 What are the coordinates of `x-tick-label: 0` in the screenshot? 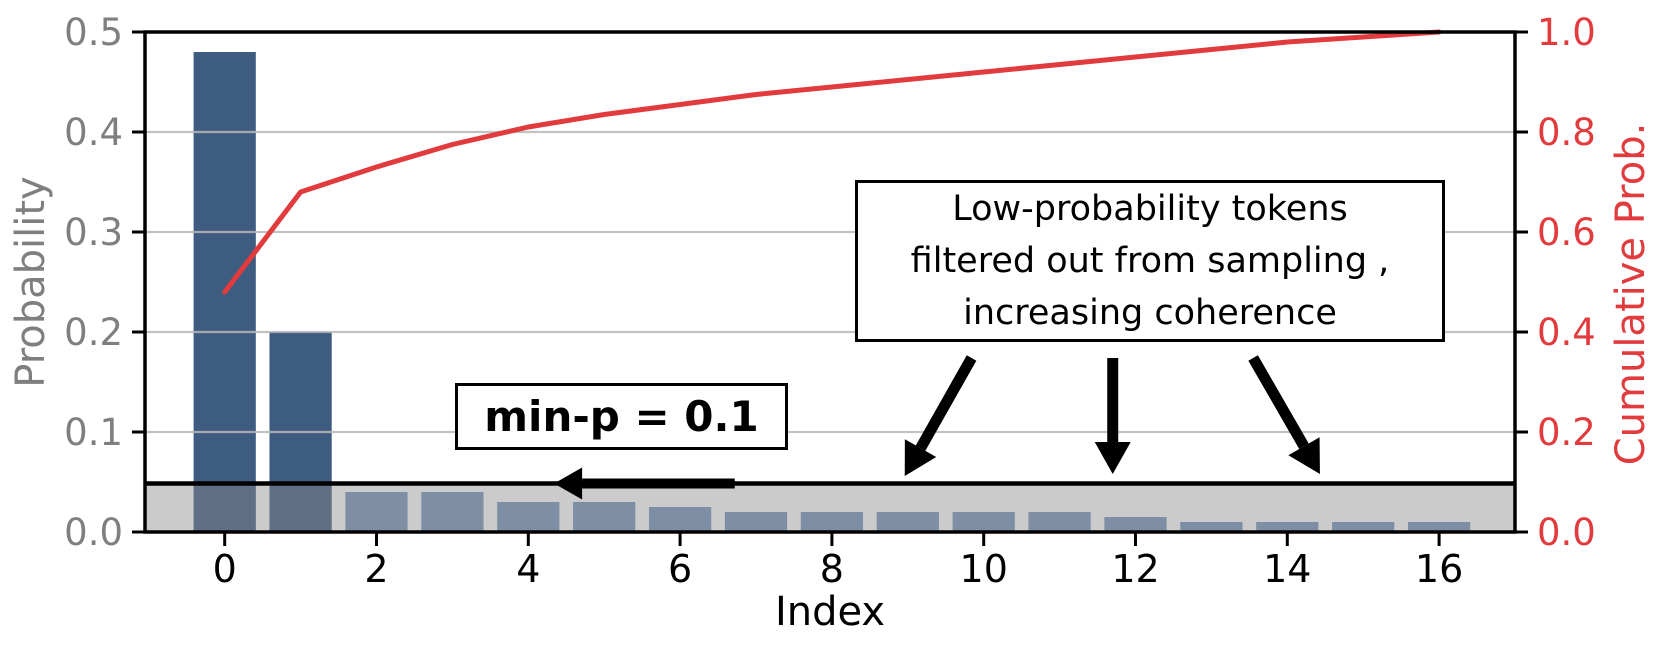 It's located at (225, 569).